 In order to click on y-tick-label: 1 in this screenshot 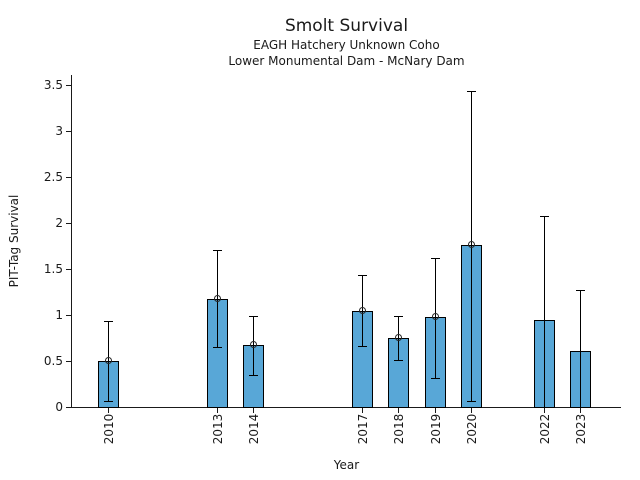, I will do `click(59, 315)`.